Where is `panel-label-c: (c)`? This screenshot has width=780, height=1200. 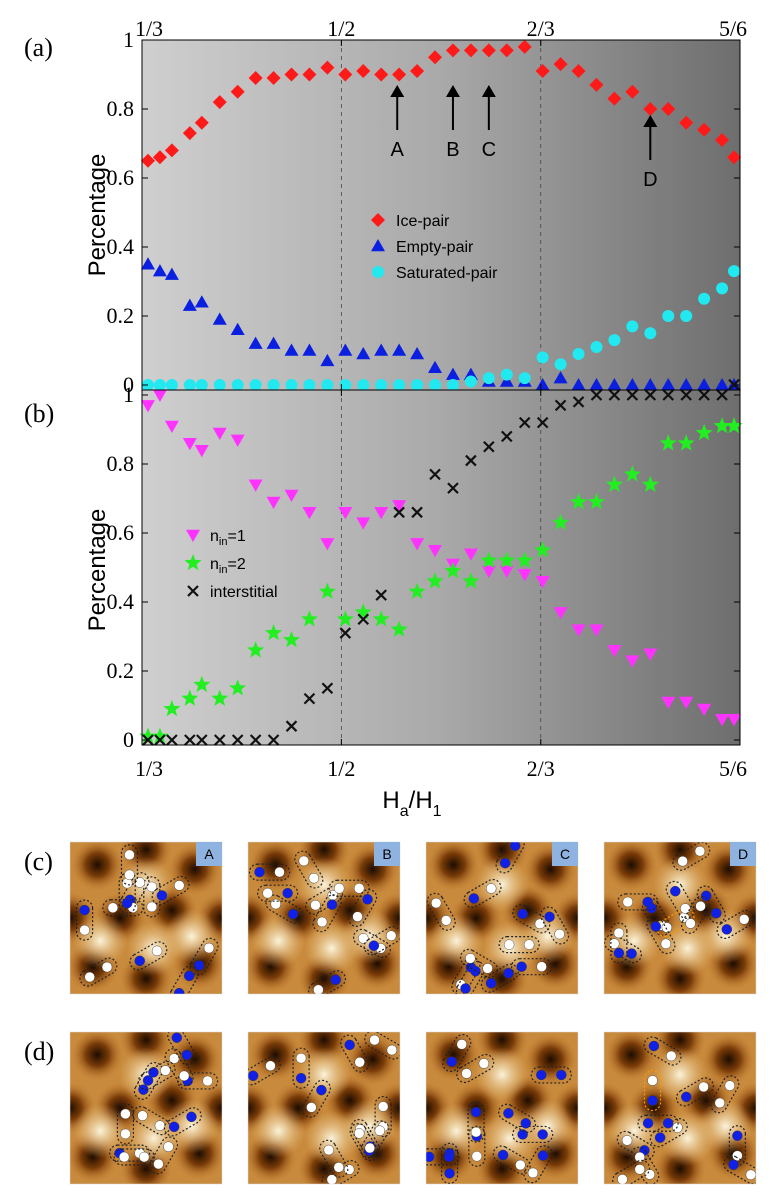
panel-label-c: (c) is located at coordinates (38, 861).